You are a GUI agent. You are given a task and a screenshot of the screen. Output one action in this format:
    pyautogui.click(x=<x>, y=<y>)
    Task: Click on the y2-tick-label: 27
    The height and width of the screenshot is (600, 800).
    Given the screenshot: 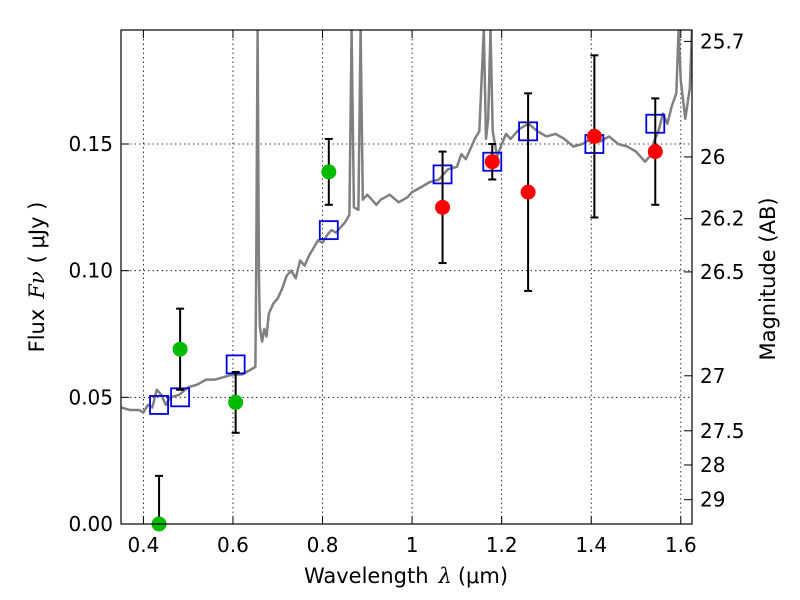 What is the action you would take?
    pyautogui.click(x=712, y=376)
    